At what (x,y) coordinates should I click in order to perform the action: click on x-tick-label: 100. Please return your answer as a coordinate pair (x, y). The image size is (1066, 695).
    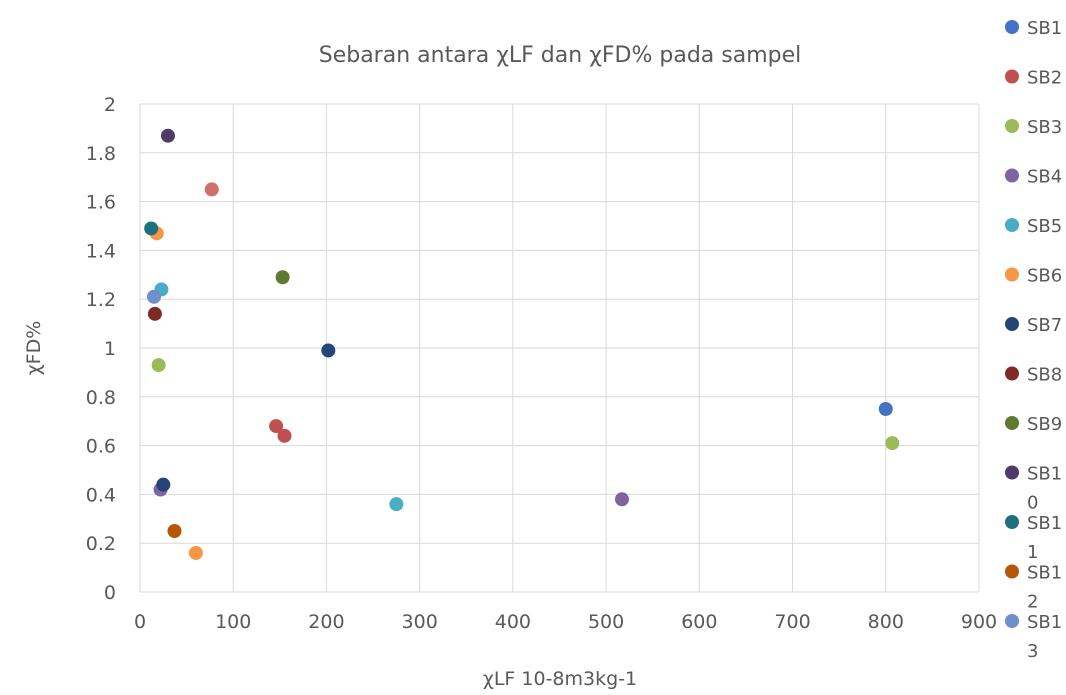
    Looking at the image, I should click on (233, 622).